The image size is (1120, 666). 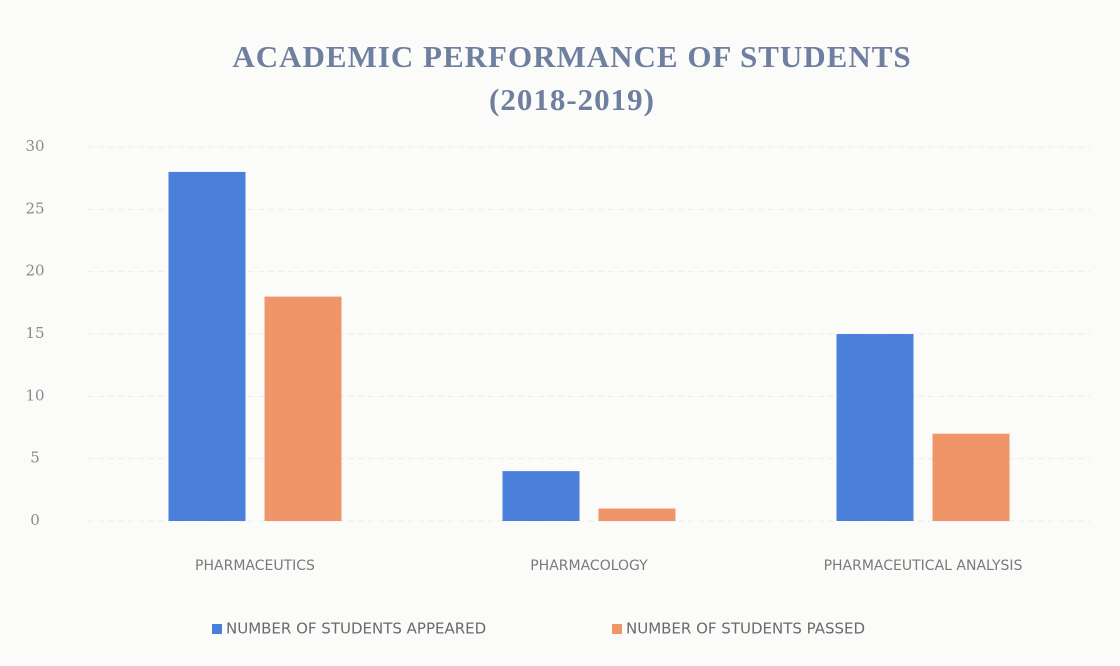 I want to click on y-tick-label: 25, so click(x=34, y=208).